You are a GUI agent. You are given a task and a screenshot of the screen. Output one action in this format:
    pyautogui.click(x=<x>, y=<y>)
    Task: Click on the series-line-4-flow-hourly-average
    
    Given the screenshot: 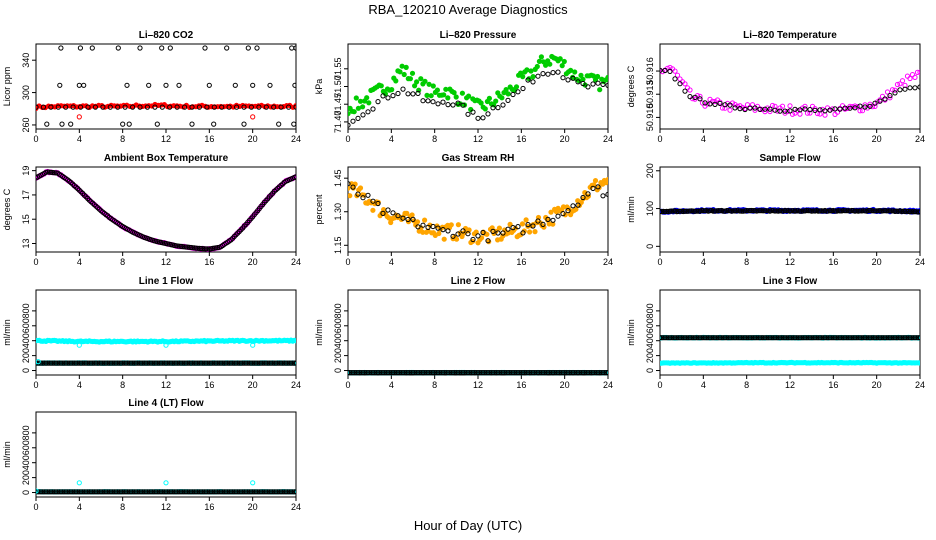 What is the action you would take?
    pyautogui.click(x=166, y=492)
    